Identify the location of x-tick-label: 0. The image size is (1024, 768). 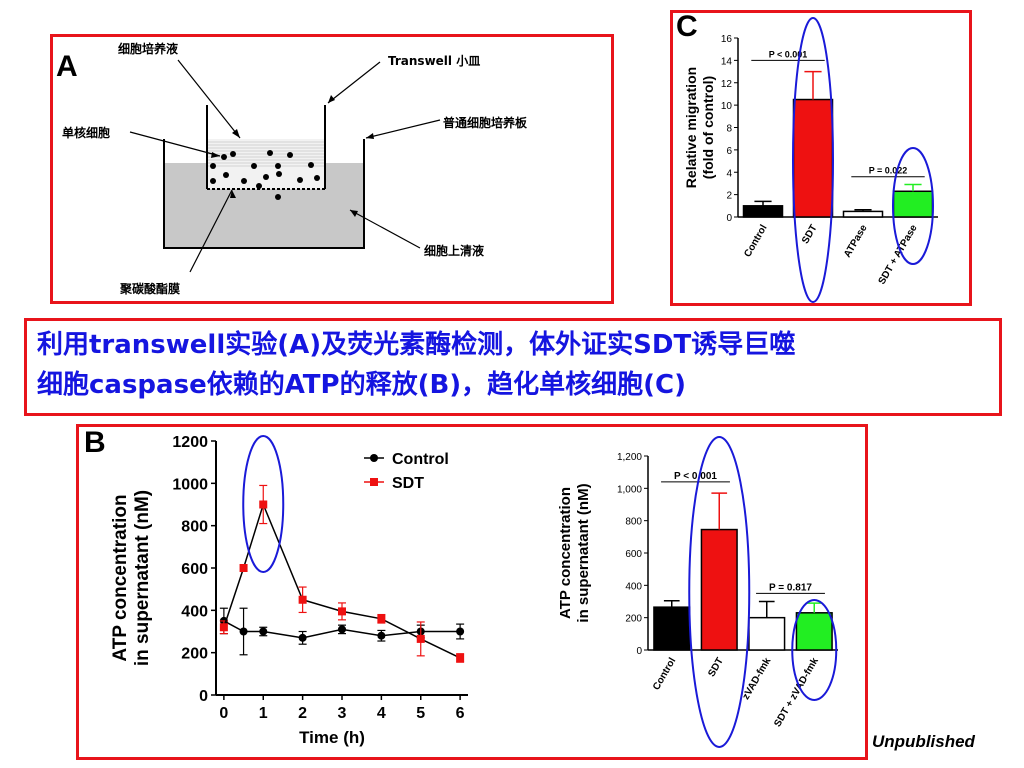
(223, 713).